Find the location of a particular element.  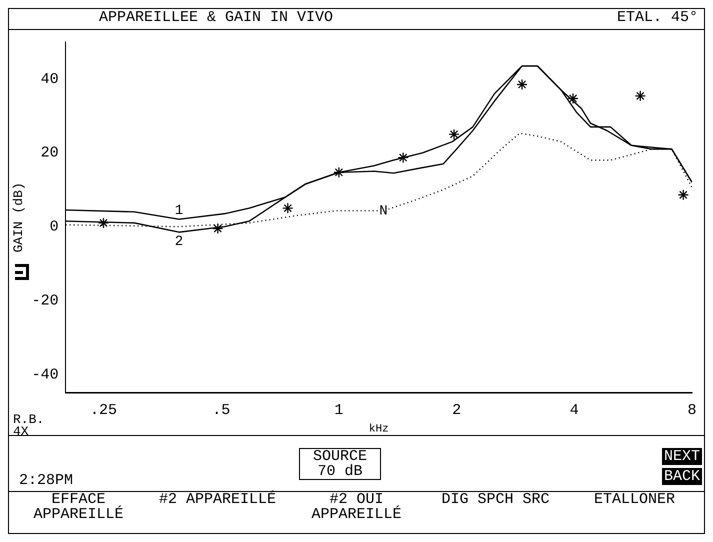

text: ETALLONER is located at coordinates (634, 500).